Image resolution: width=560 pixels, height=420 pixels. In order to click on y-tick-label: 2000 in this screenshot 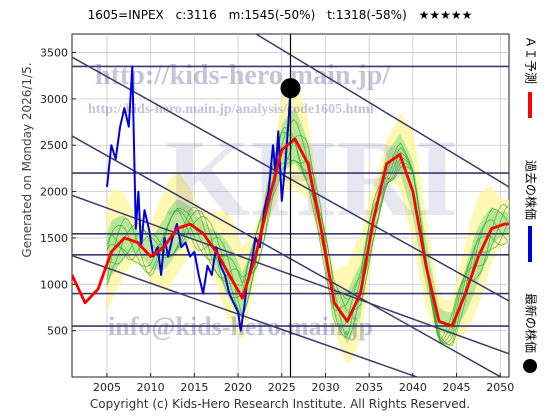, I will do `click(54, 192)`.